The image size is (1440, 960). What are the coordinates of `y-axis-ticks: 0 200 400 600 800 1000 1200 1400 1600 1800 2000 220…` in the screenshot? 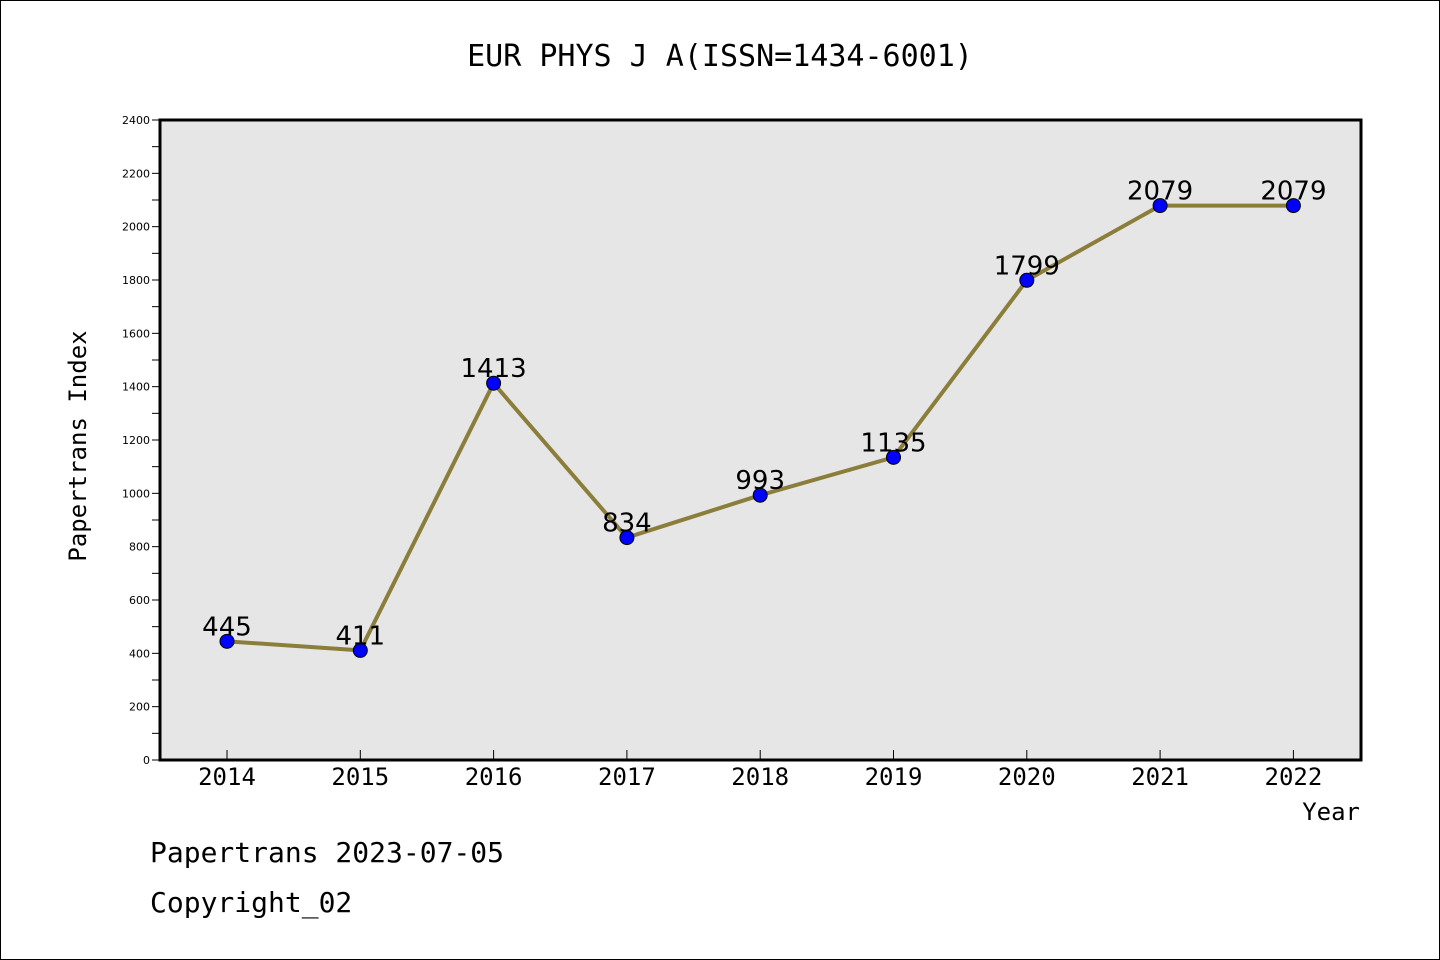 It's located at (141, 440).